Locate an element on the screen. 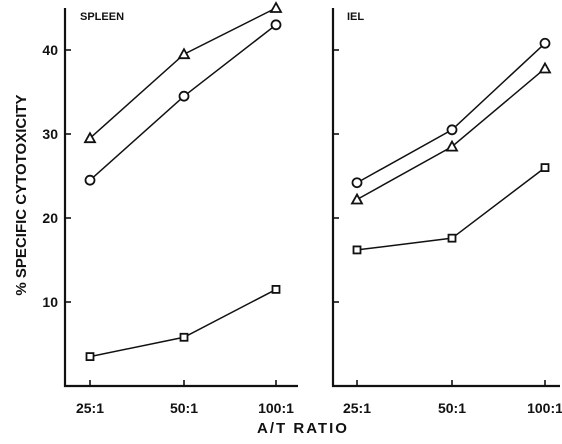 This screenshot has height=444, width=562. spleen-square-series-line is located at coordinates (183, 323).